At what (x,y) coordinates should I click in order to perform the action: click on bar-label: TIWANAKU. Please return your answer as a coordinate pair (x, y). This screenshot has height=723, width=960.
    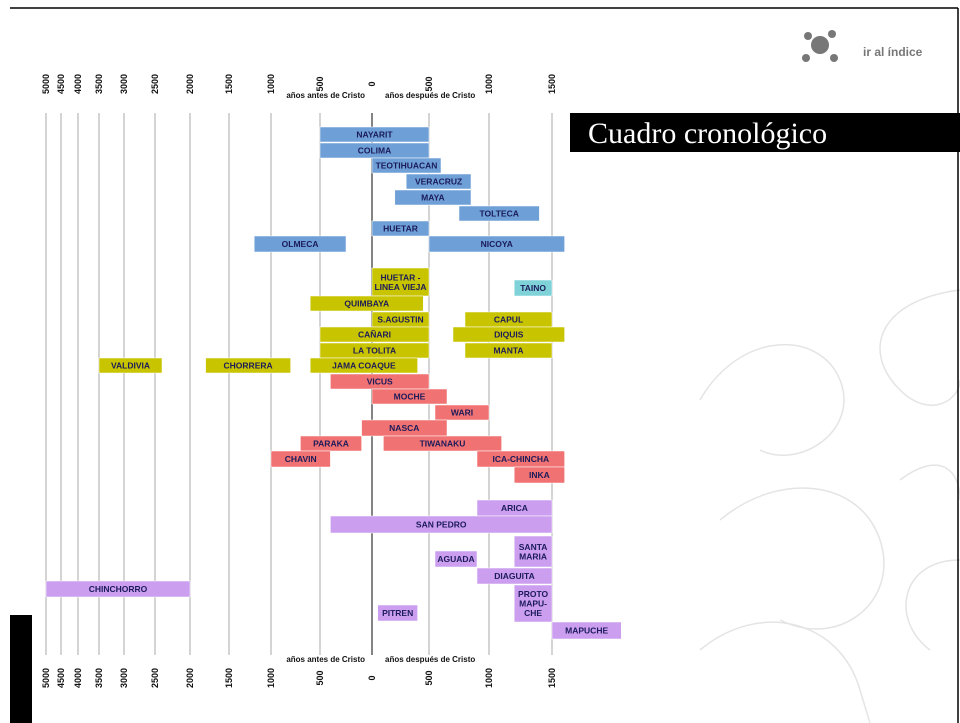
    Looking at the image, I should click on (443, 444).